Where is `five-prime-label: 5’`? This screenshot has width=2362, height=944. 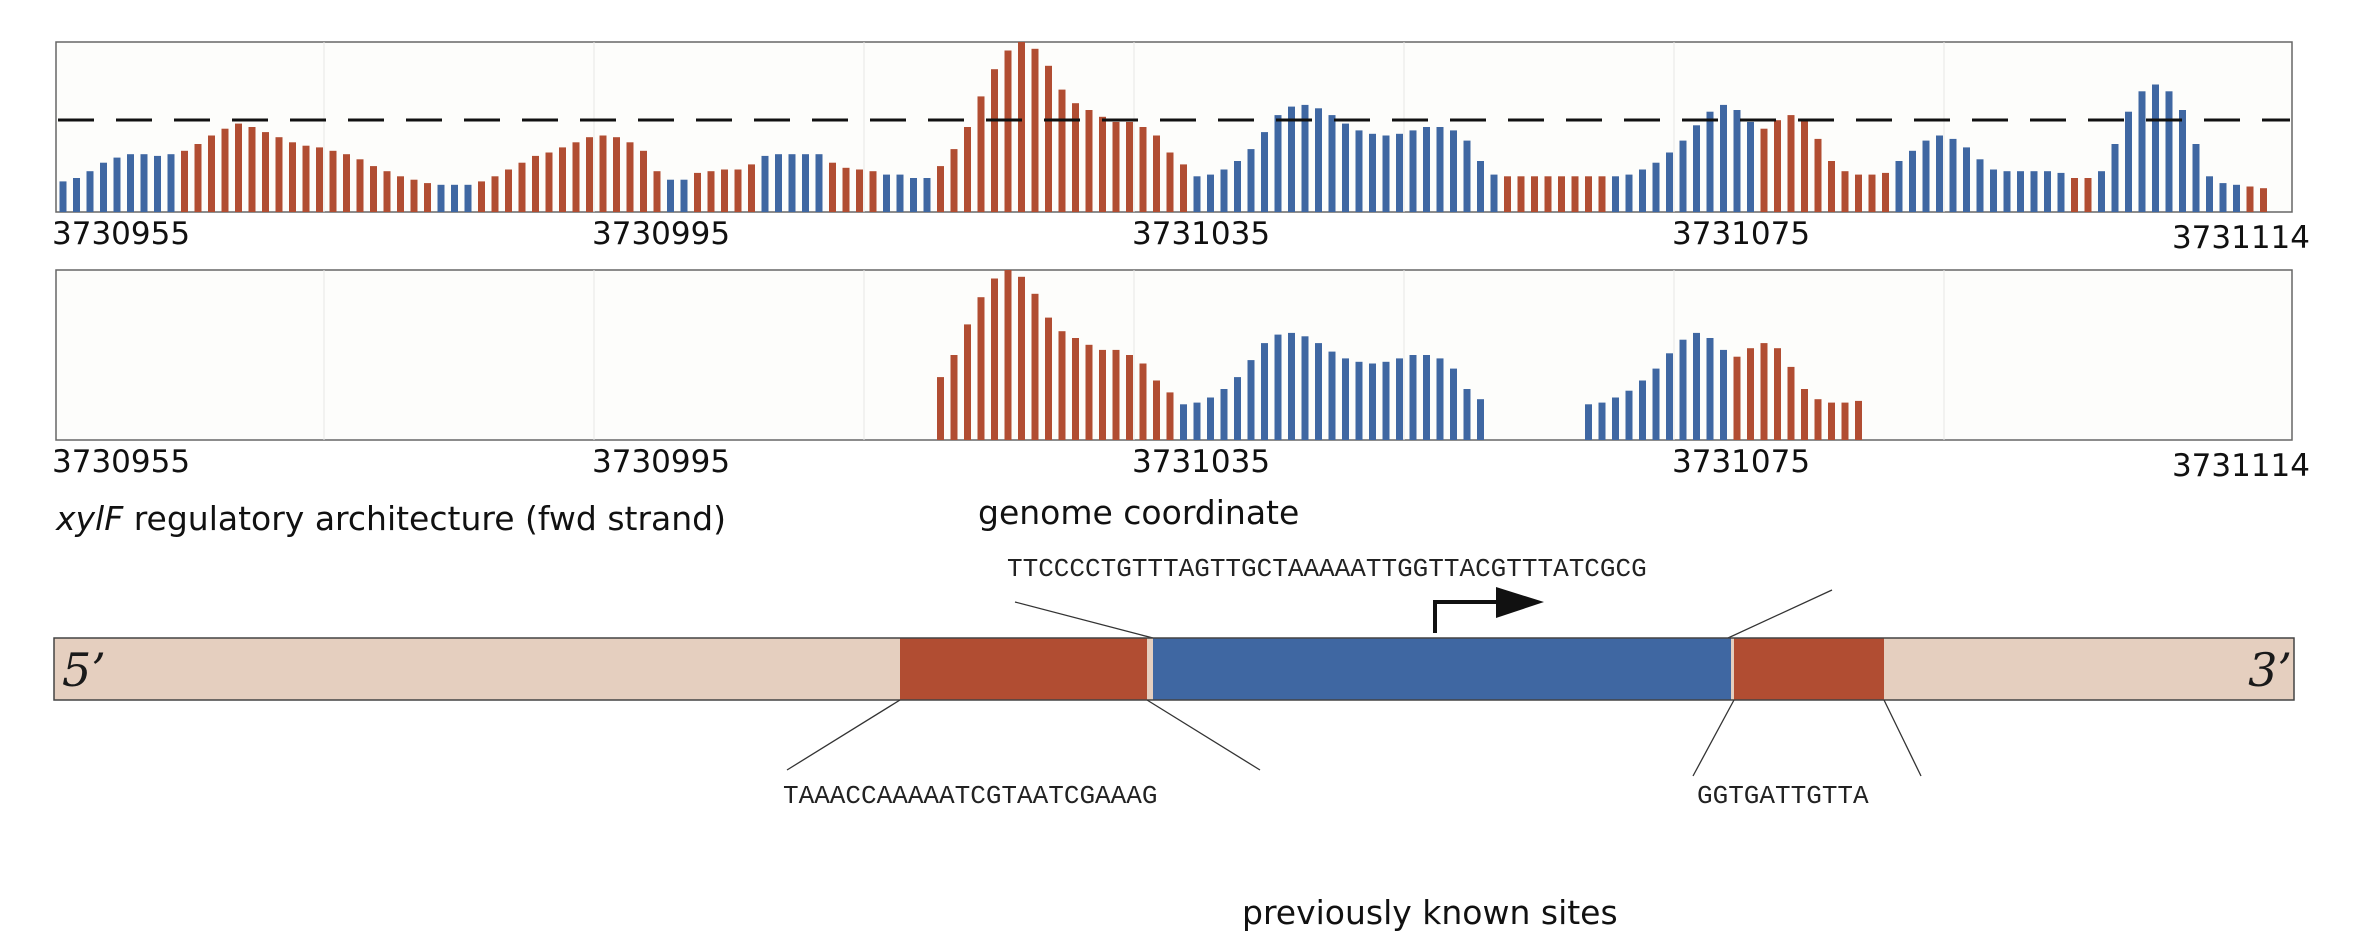
five-prime-label: 5’ is located at coordinates (84, 670).